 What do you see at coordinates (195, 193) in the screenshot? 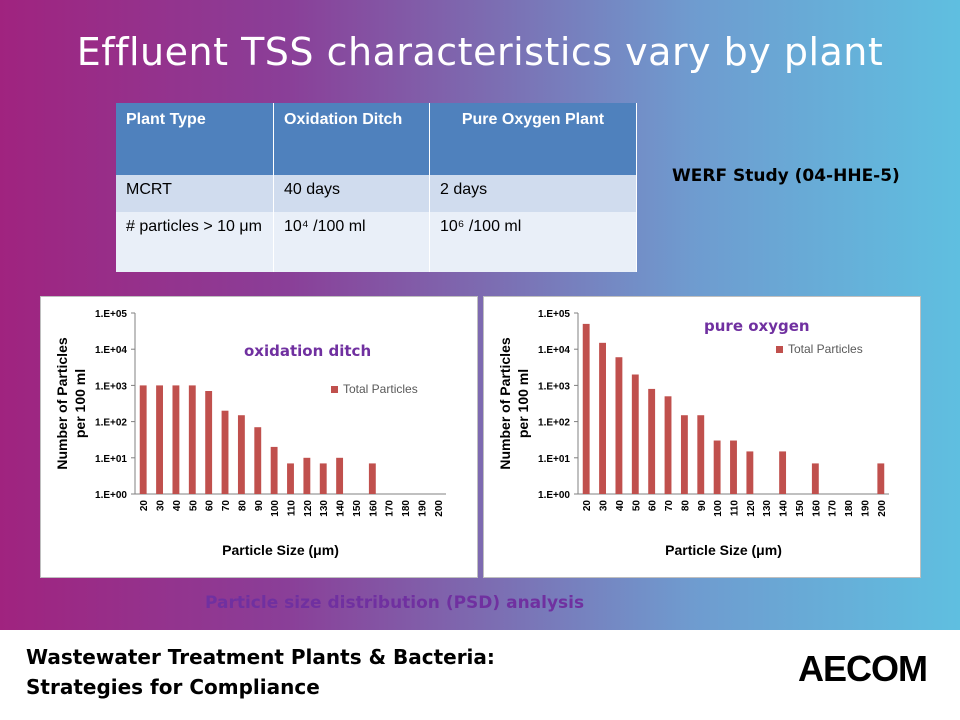
I see `table-cell: MCRT` at bounding box center [195, 193].